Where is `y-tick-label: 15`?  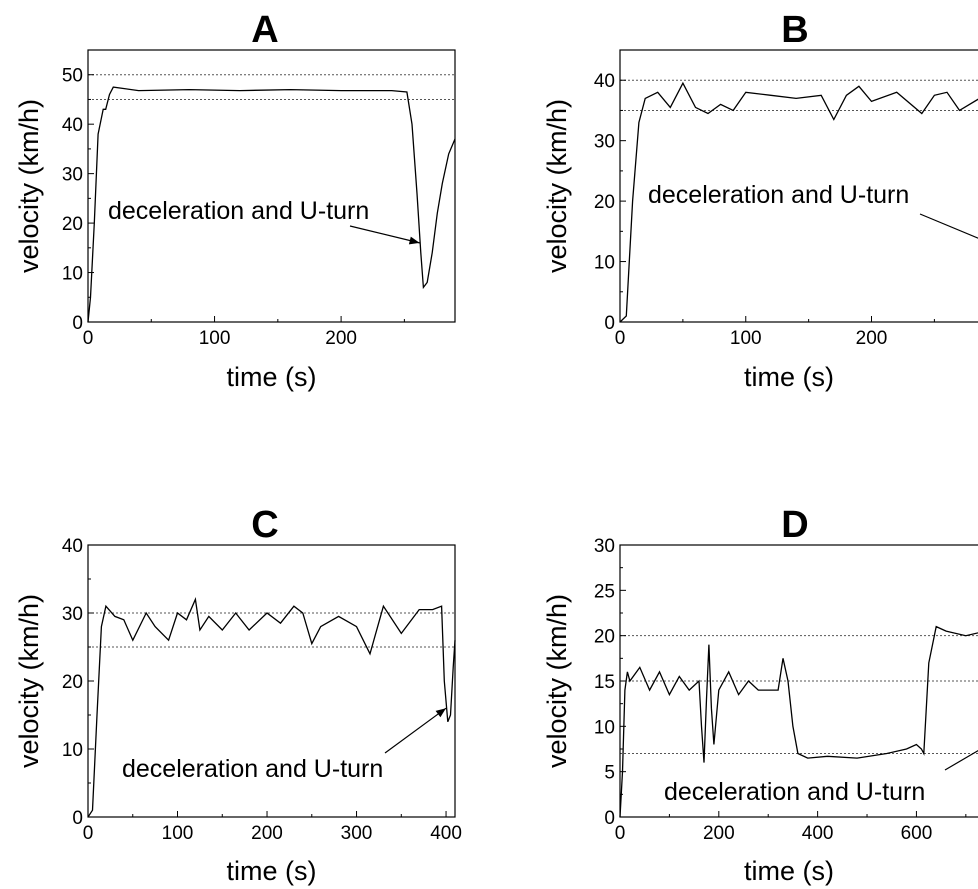 y-tick-label: 15 is located at coordinates (604, 682).